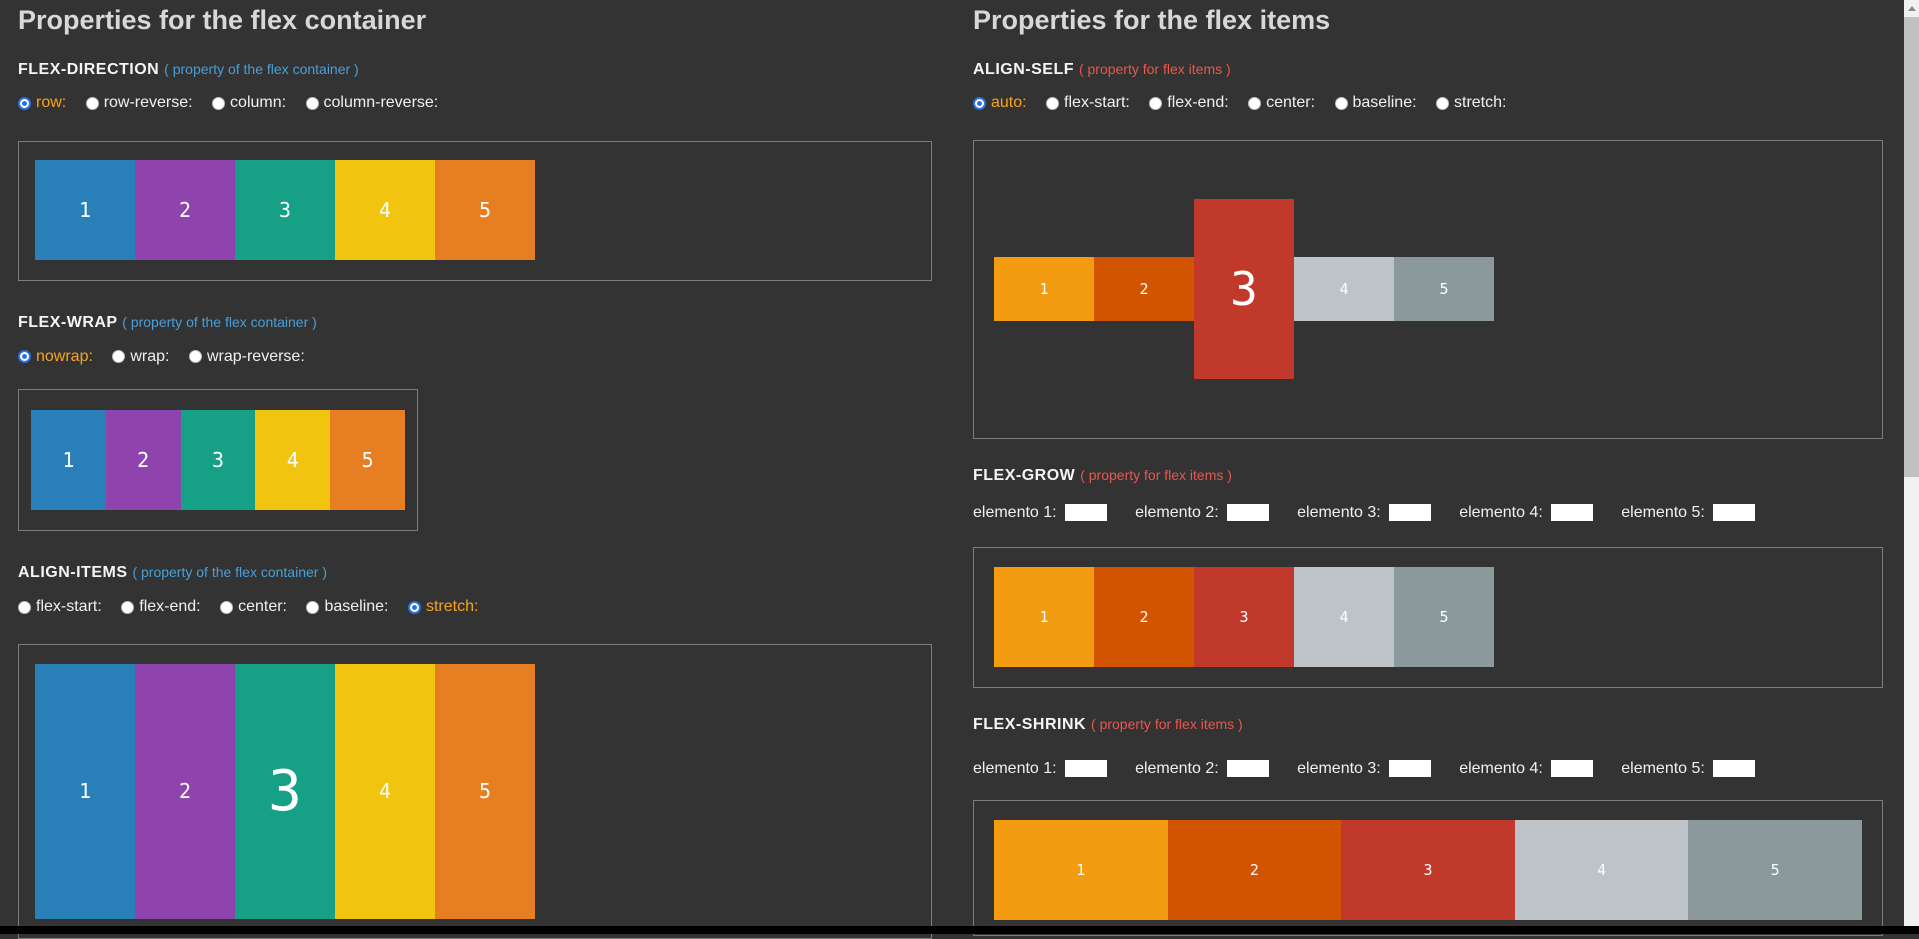 Image resolution: width=1919 pixels, height=939 pixels. I want to click on radio-option-auto: auto:, so click(1000, 103).